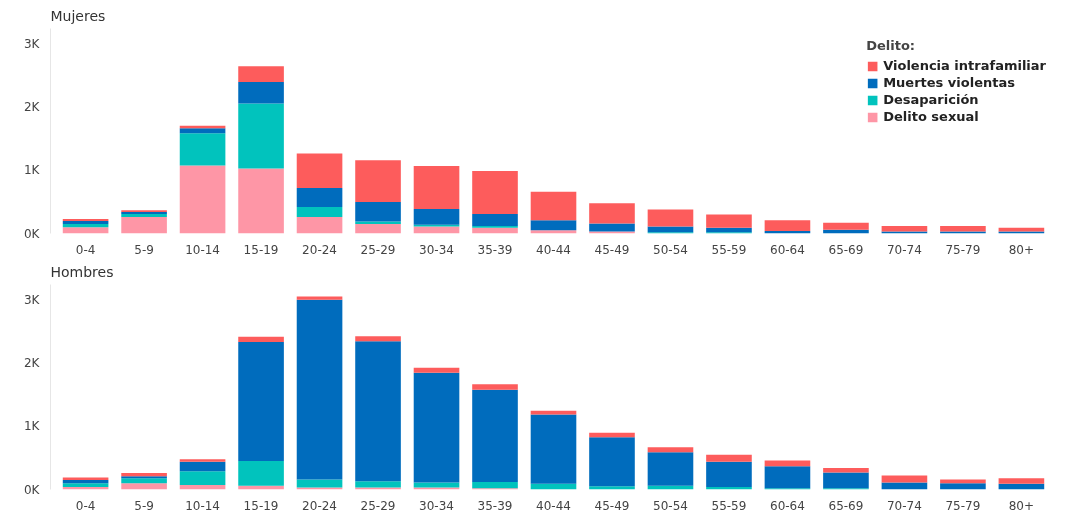 This screenshot has width=1066, height=512. What do you see at coordinates (78, 15) in the screenshot?
I see `chart-title: Mujeres` at bounding box center [78, 15].